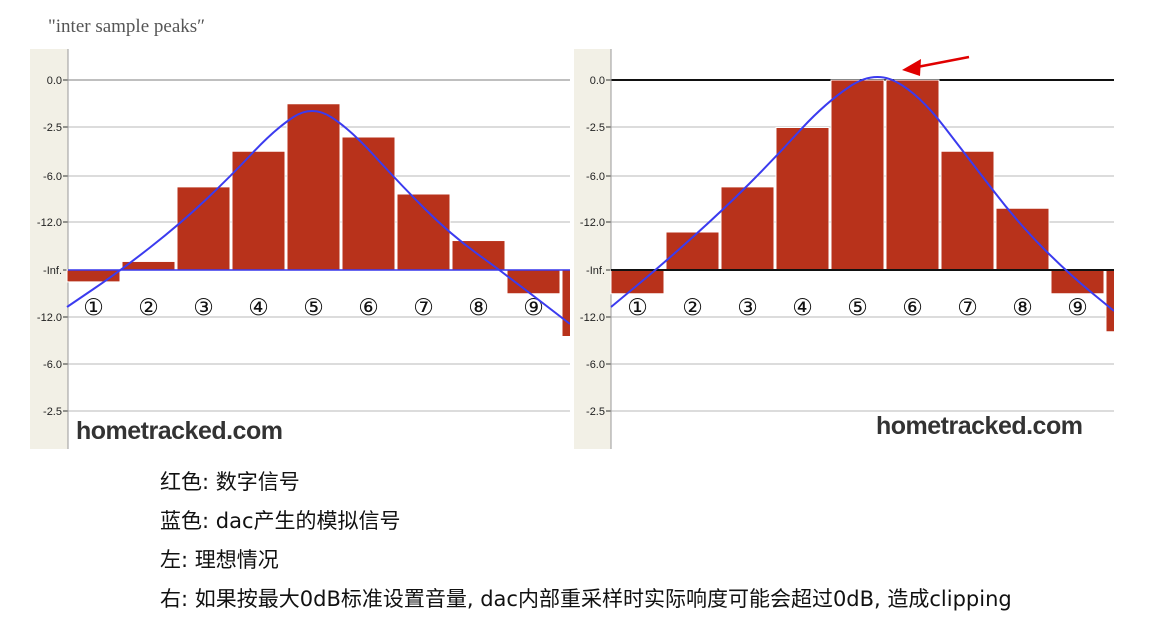 The height and width of the screenshot is (634, 1168). I want to click on watermark-right: hometracked.com, so click(979, 426).